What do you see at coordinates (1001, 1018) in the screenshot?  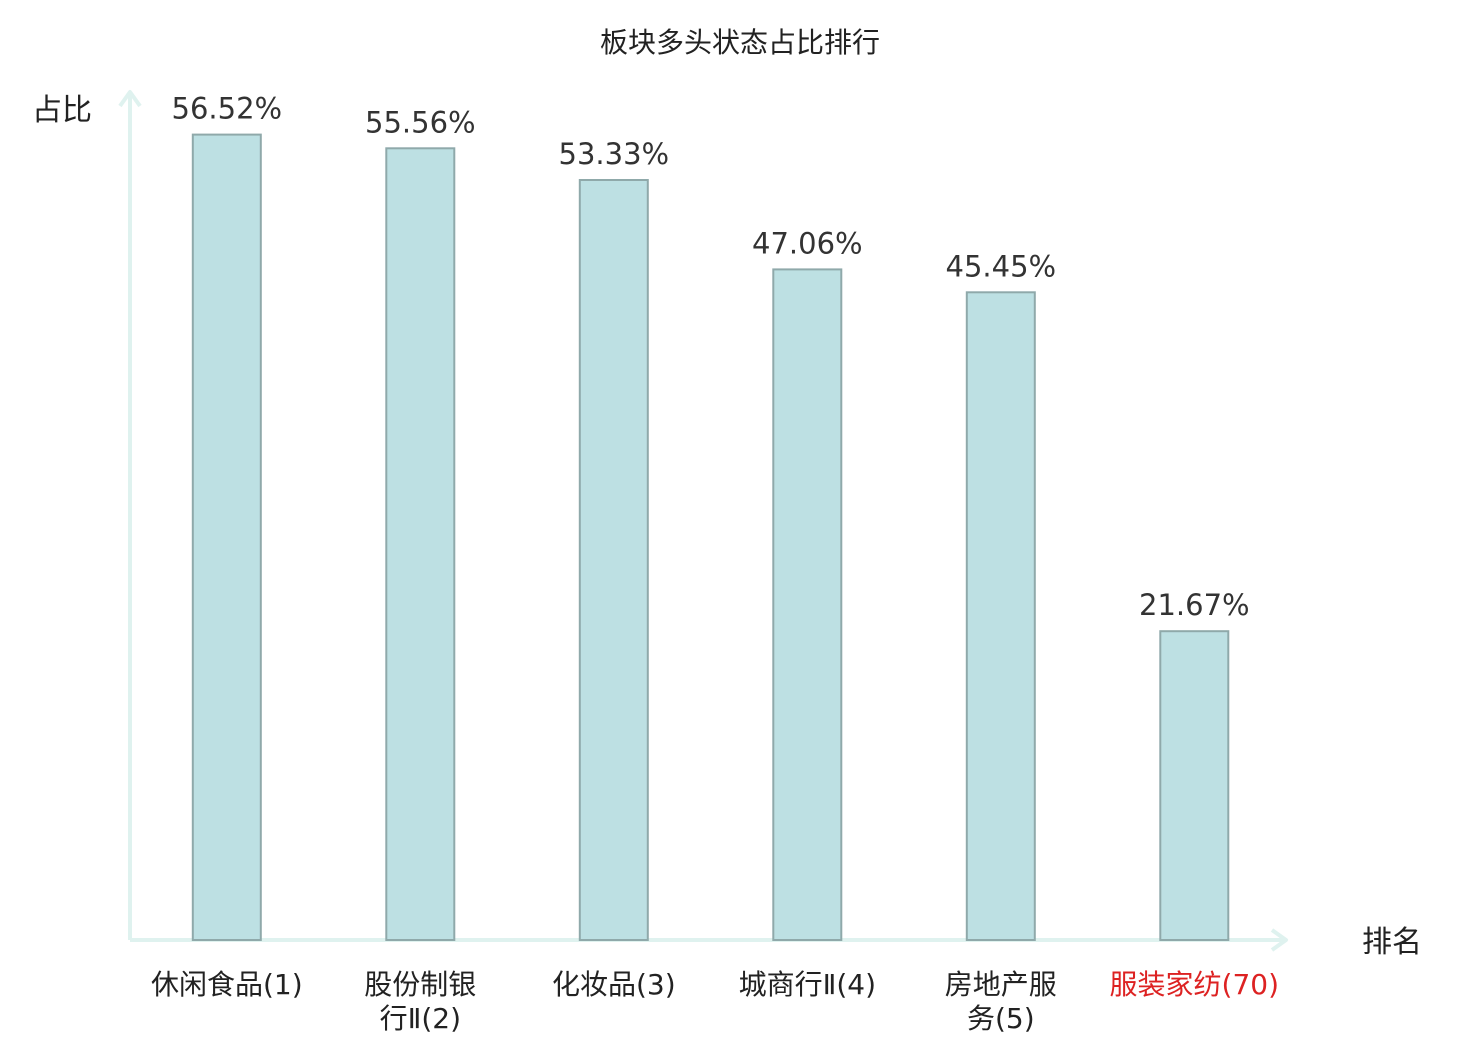 I see `x-tick-label: 务(5)` at bounding box center [1001, 1018].